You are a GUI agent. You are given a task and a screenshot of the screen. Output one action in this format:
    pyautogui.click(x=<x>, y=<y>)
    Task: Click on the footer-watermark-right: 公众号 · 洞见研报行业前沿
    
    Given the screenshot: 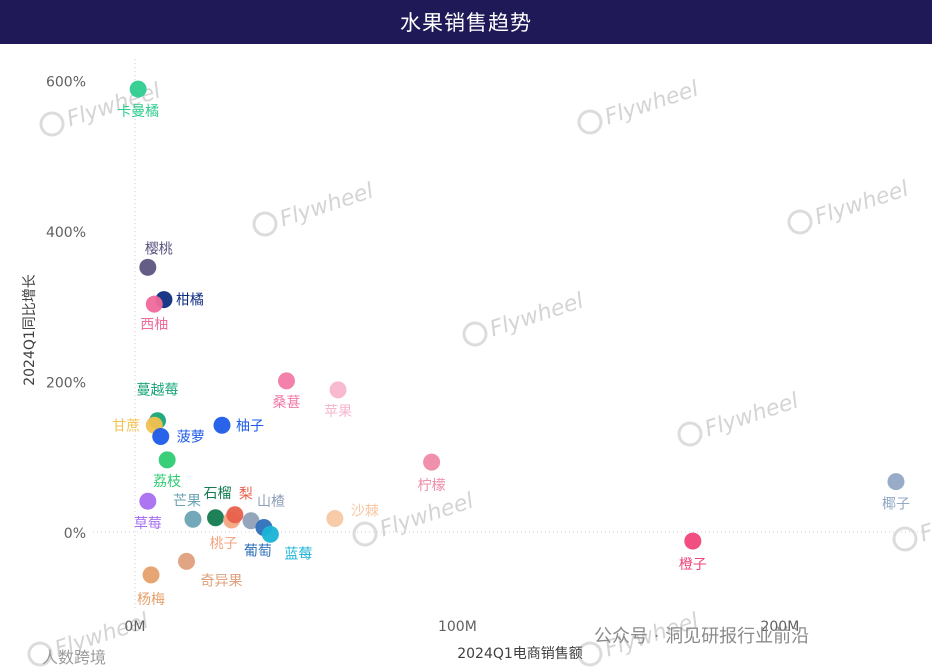 What is the action you would take?
    pyautogui.click(x=702, y=636)
    